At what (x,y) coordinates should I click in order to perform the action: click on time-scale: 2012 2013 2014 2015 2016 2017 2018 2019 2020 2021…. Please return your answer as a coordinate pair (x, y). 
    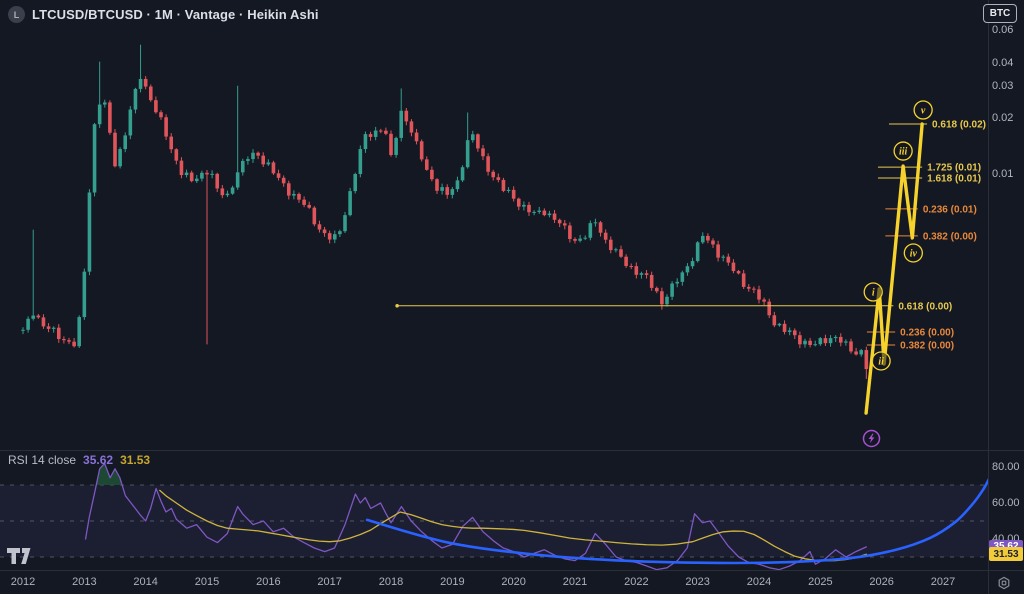
    Looking at the image, I should click on (512, 582).